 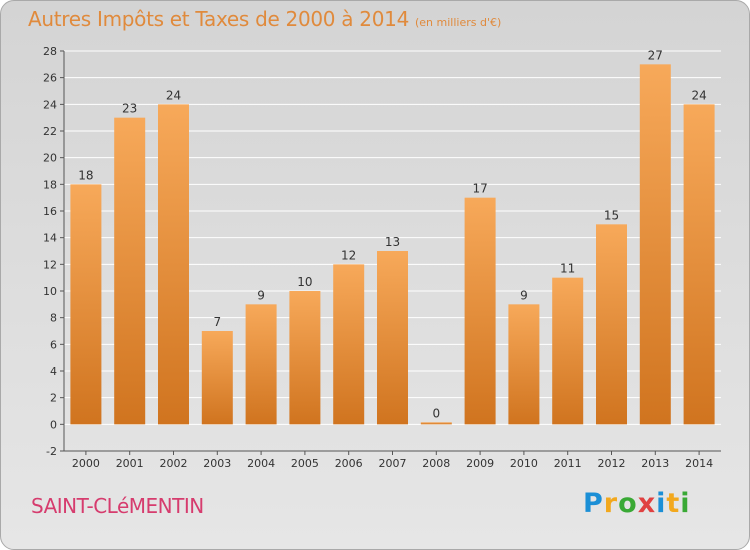 I want to click on y-tick-label: -2, so click(x=51, y=451).